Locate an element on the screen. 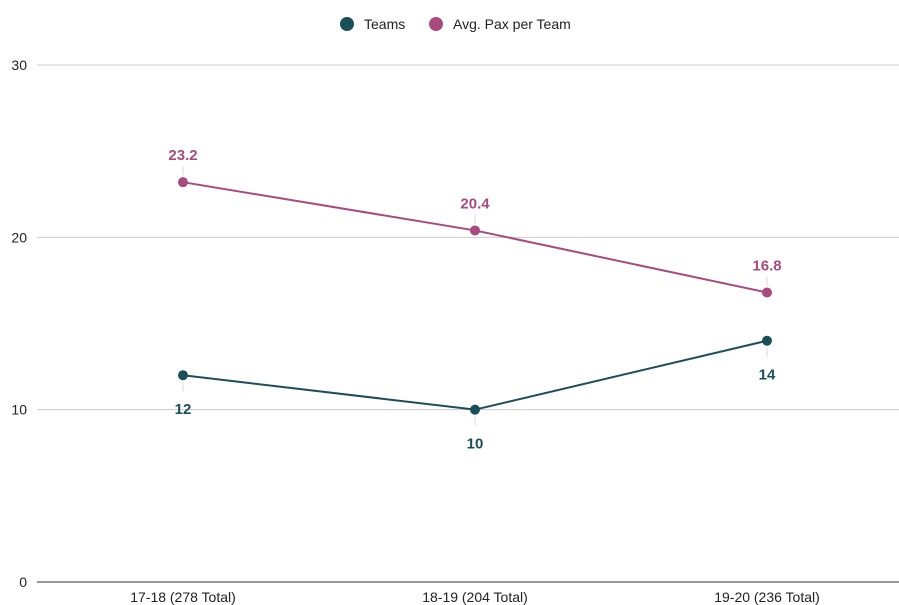 Image resolution: width=899 pixels, height=605 pixels. data-label: 12 is located at coordinates (183, 409).